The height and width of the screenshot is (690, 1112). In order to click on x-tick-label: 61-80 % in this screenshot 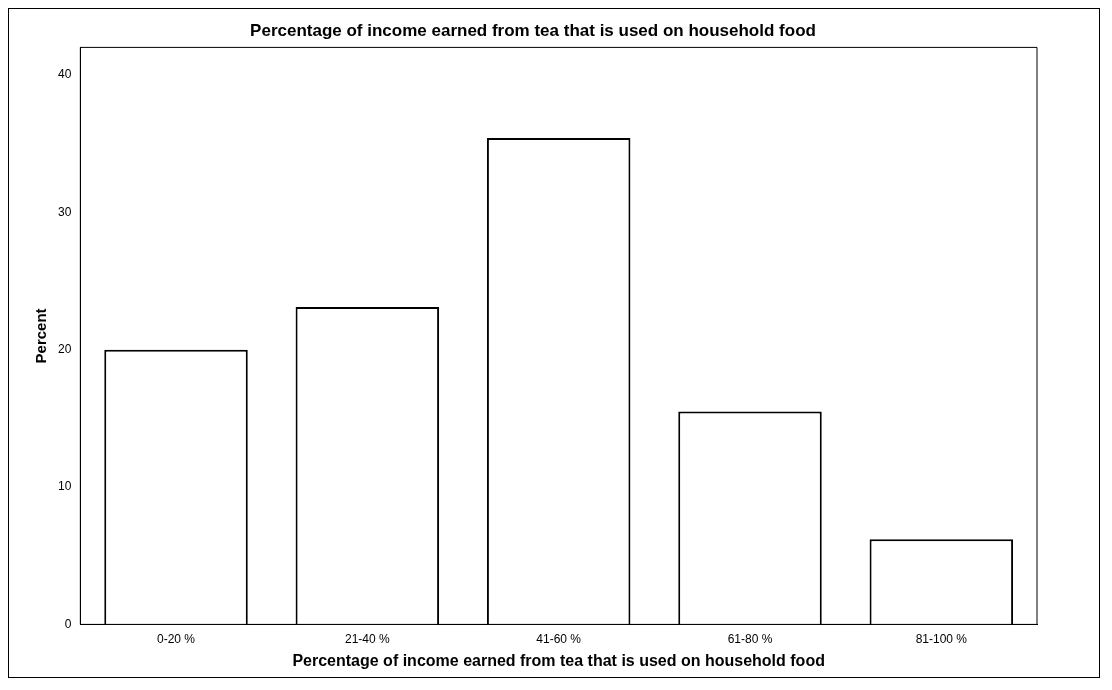, I will do `click(750, 638)`.